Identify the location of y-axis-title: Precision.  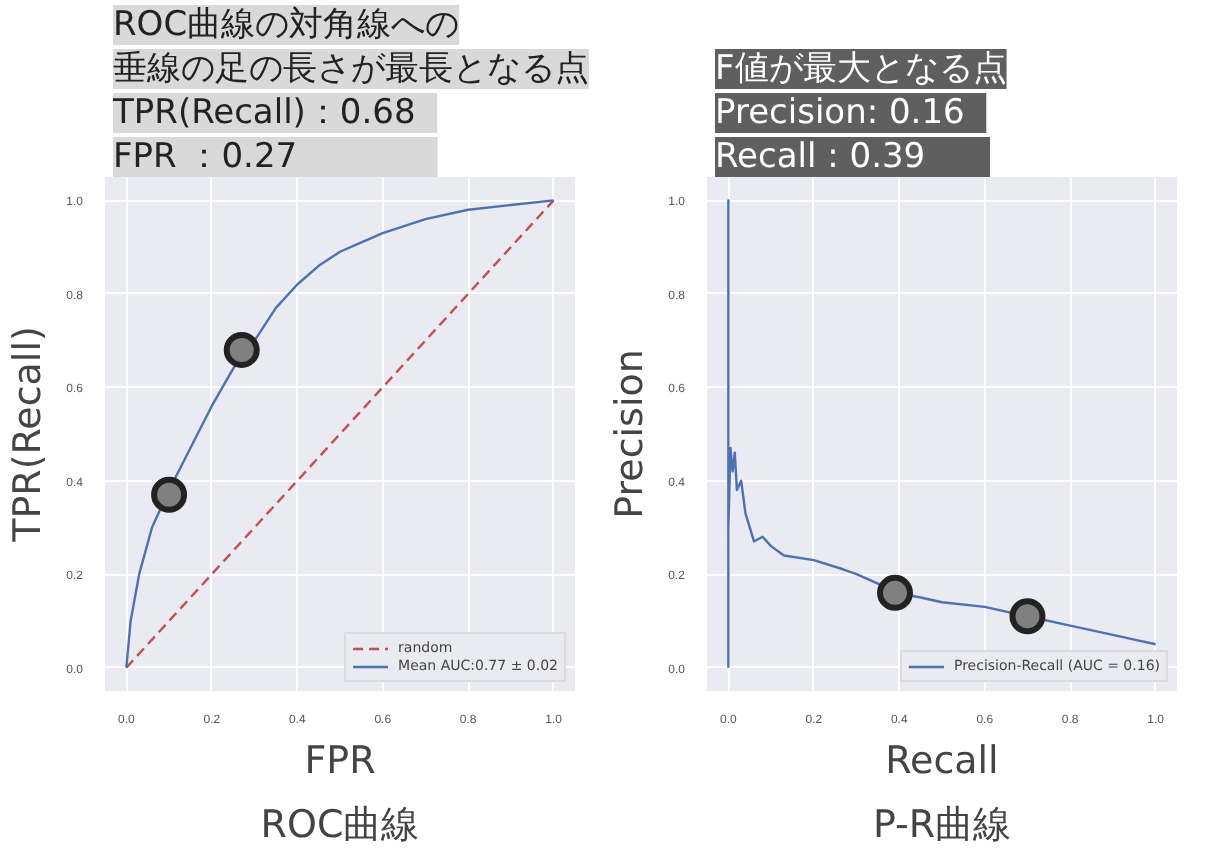
(630, 434).